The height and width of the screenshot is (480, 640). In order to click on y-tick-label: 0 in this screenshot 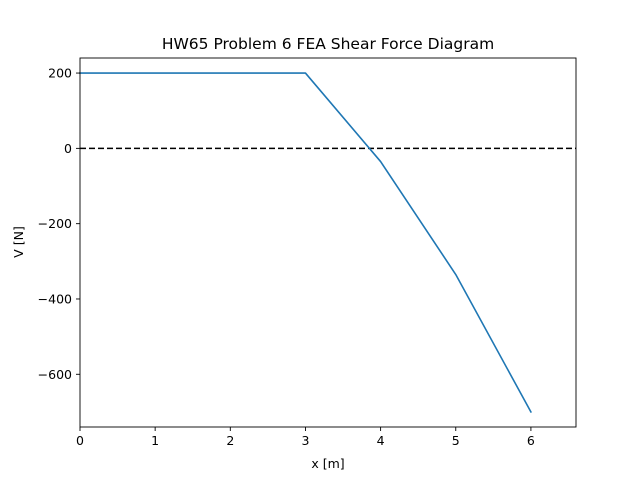, I will do `click(68, 148)`.